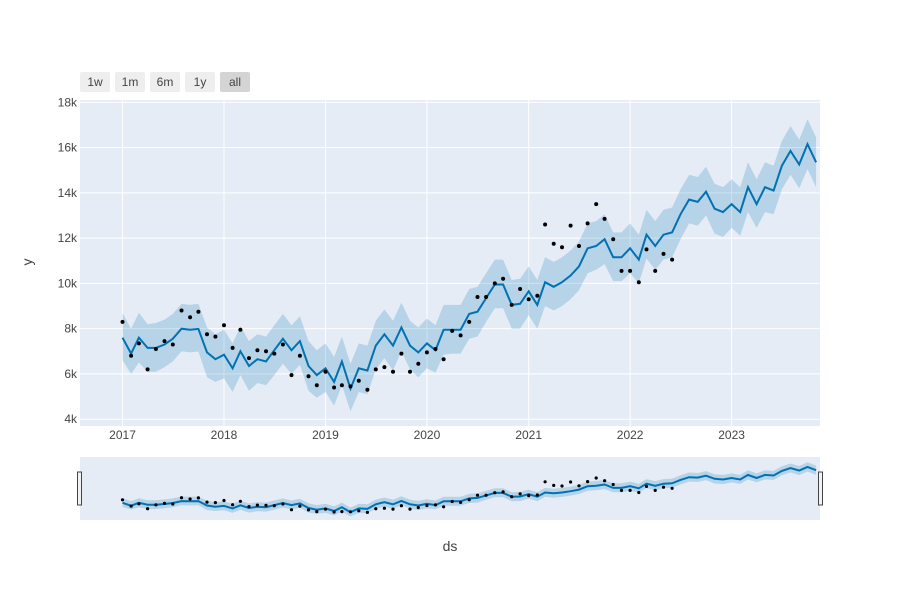 This screenshot has width=900, height=605. What do you see at coordinates (79, 488) in the screenshot?
I see `range-slider-handle-left` at bounding box center [79, 488].